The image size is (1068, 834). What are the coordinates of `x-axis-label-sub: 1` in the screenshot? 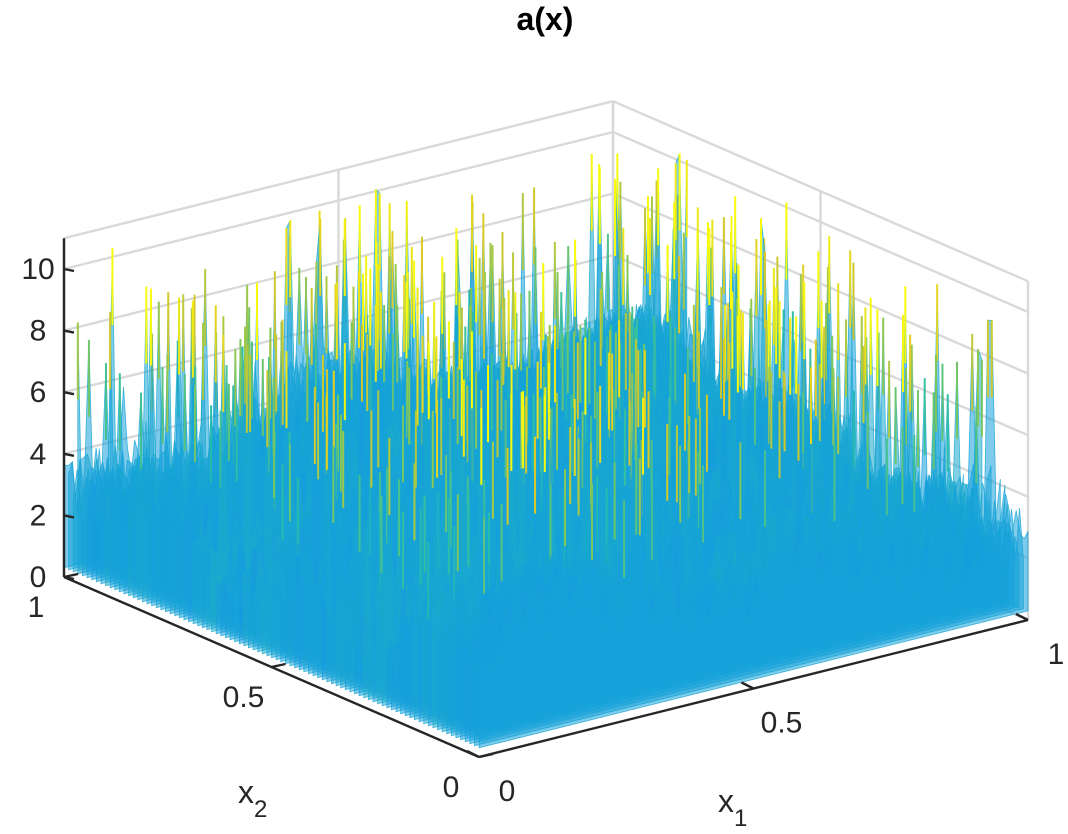 It's located at (740, 818).